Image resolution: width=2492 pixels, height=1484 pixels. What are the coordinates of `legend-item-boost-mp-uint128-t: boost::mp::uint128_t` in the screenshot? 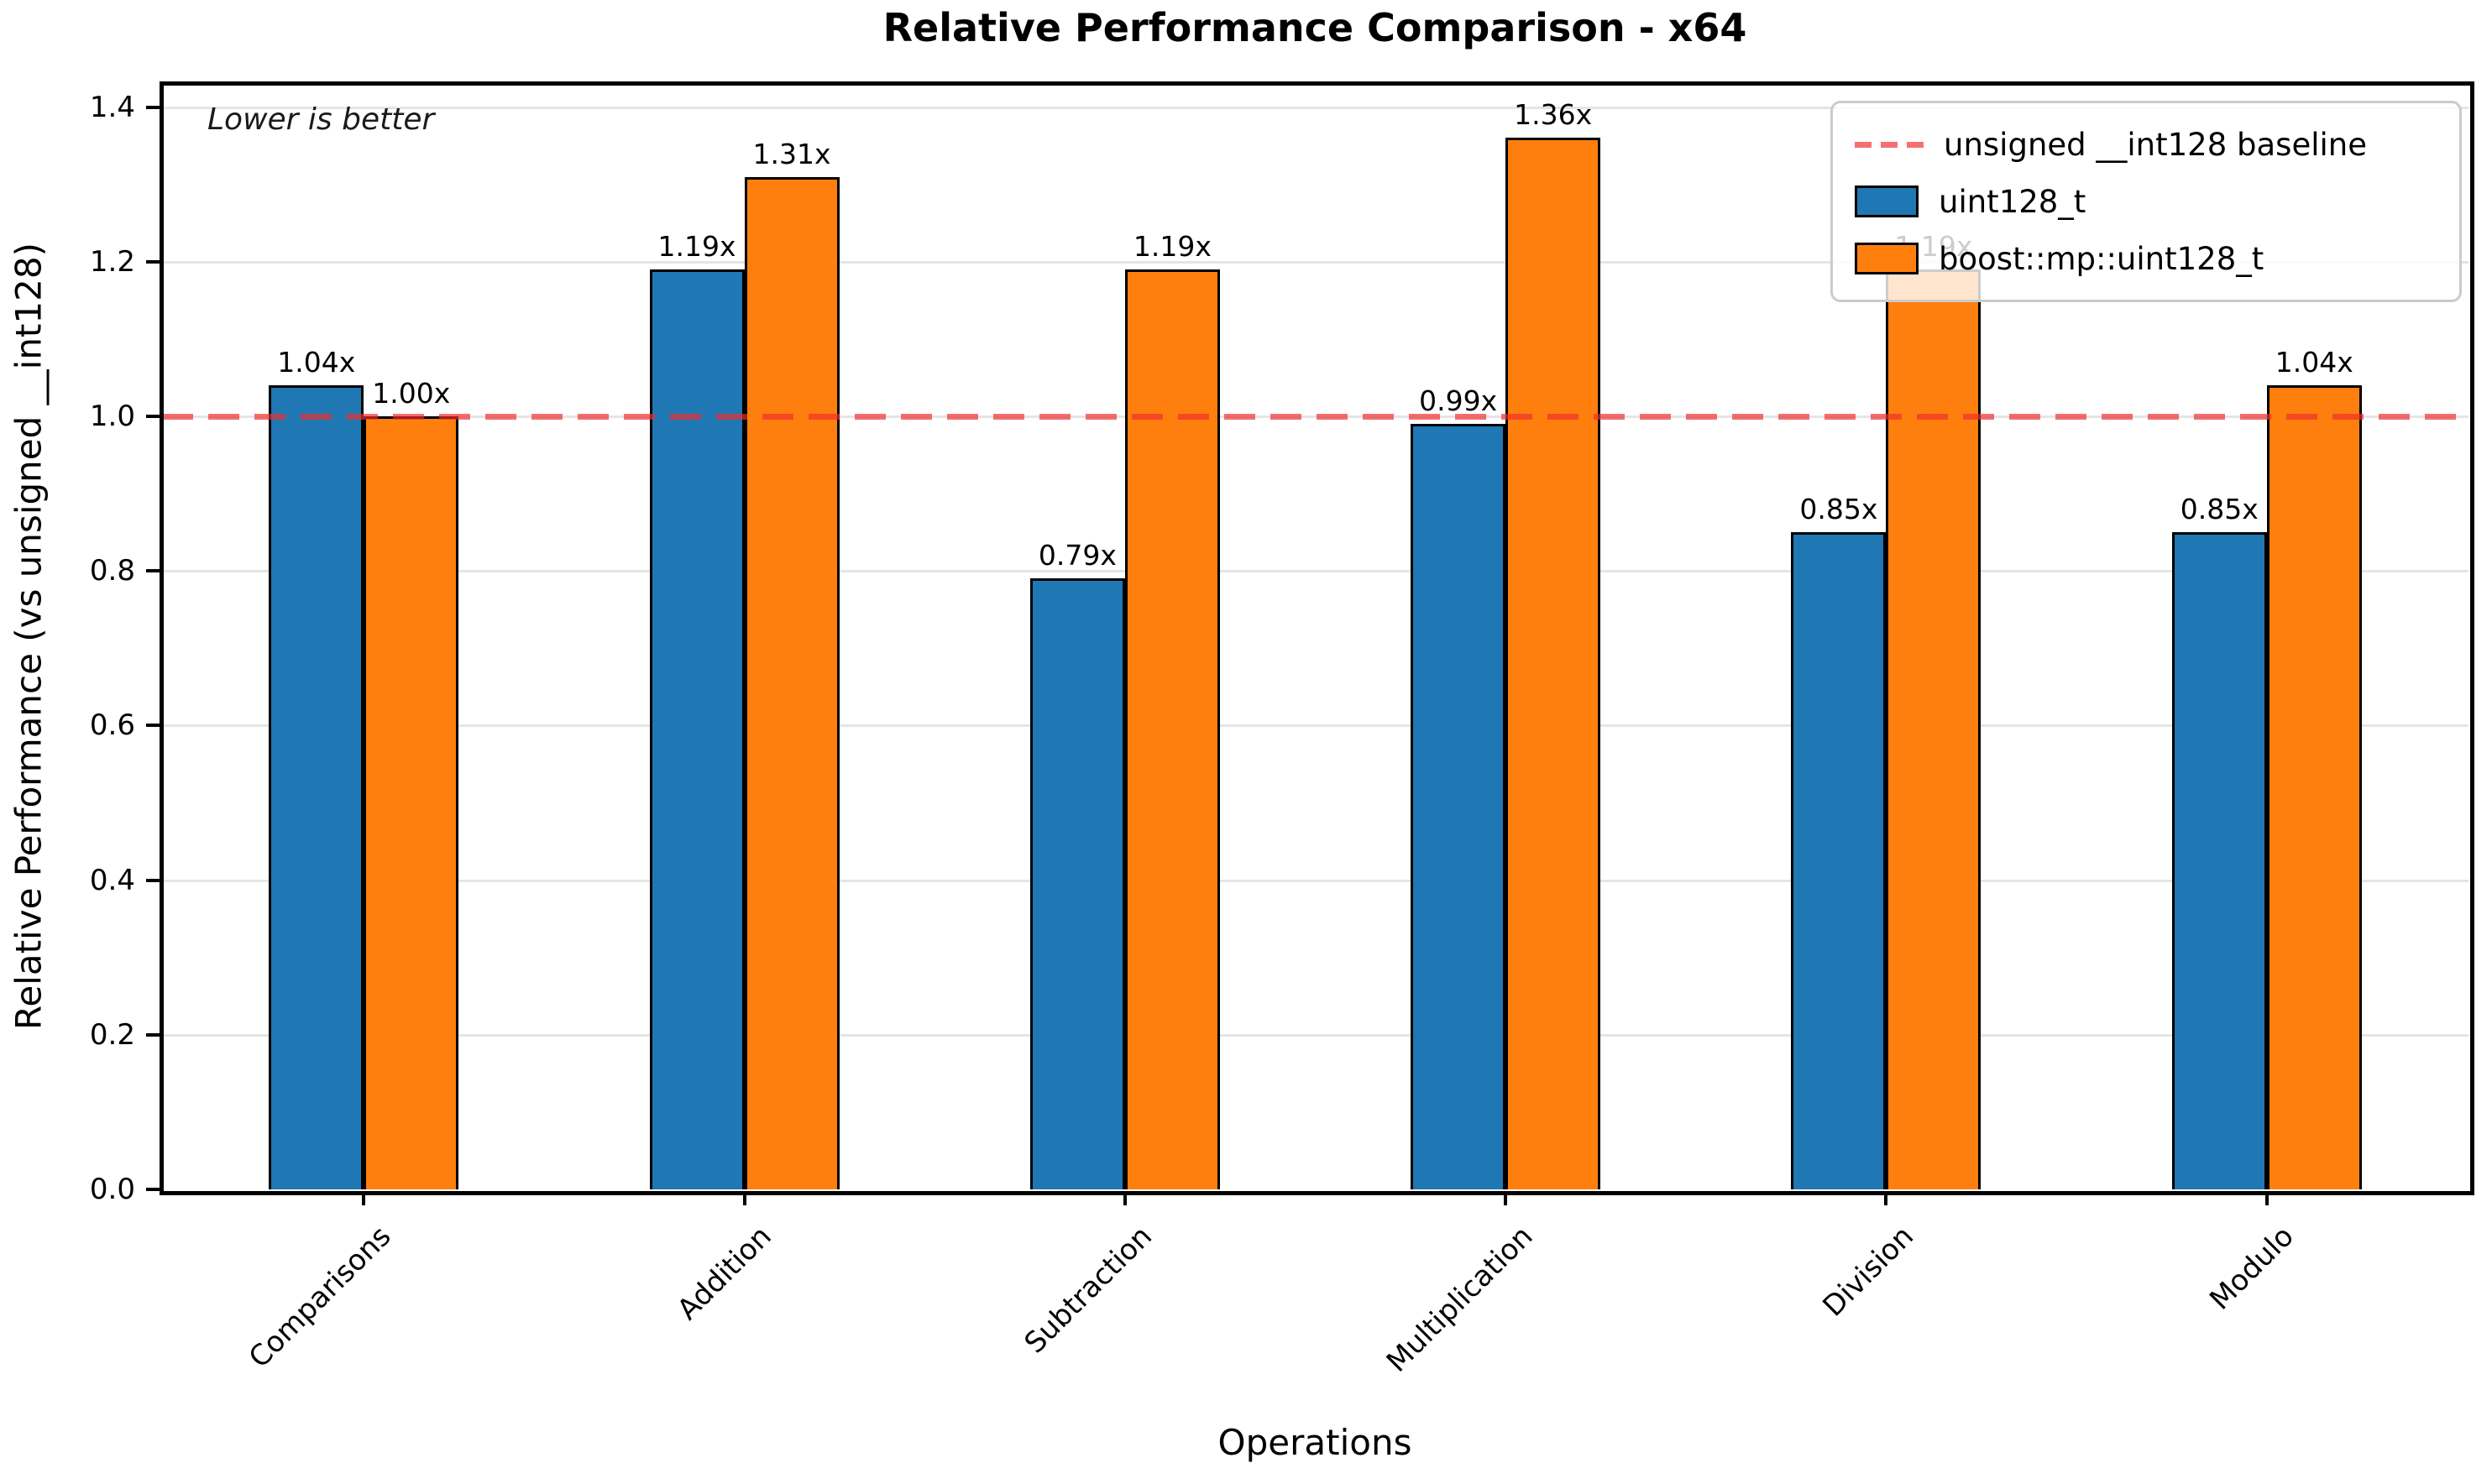 It's located at (2146, 259).